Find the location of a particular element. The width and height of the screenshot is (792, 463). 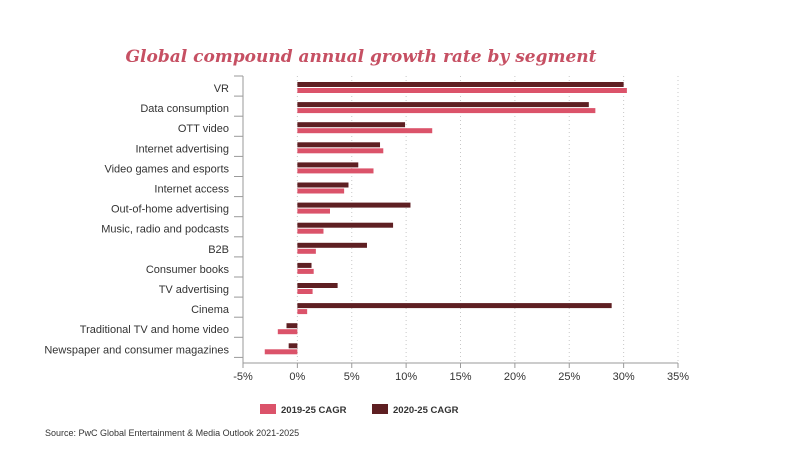

legend-label-2019-25: 2019-25 CAGR is located at coordinates (314, 410).